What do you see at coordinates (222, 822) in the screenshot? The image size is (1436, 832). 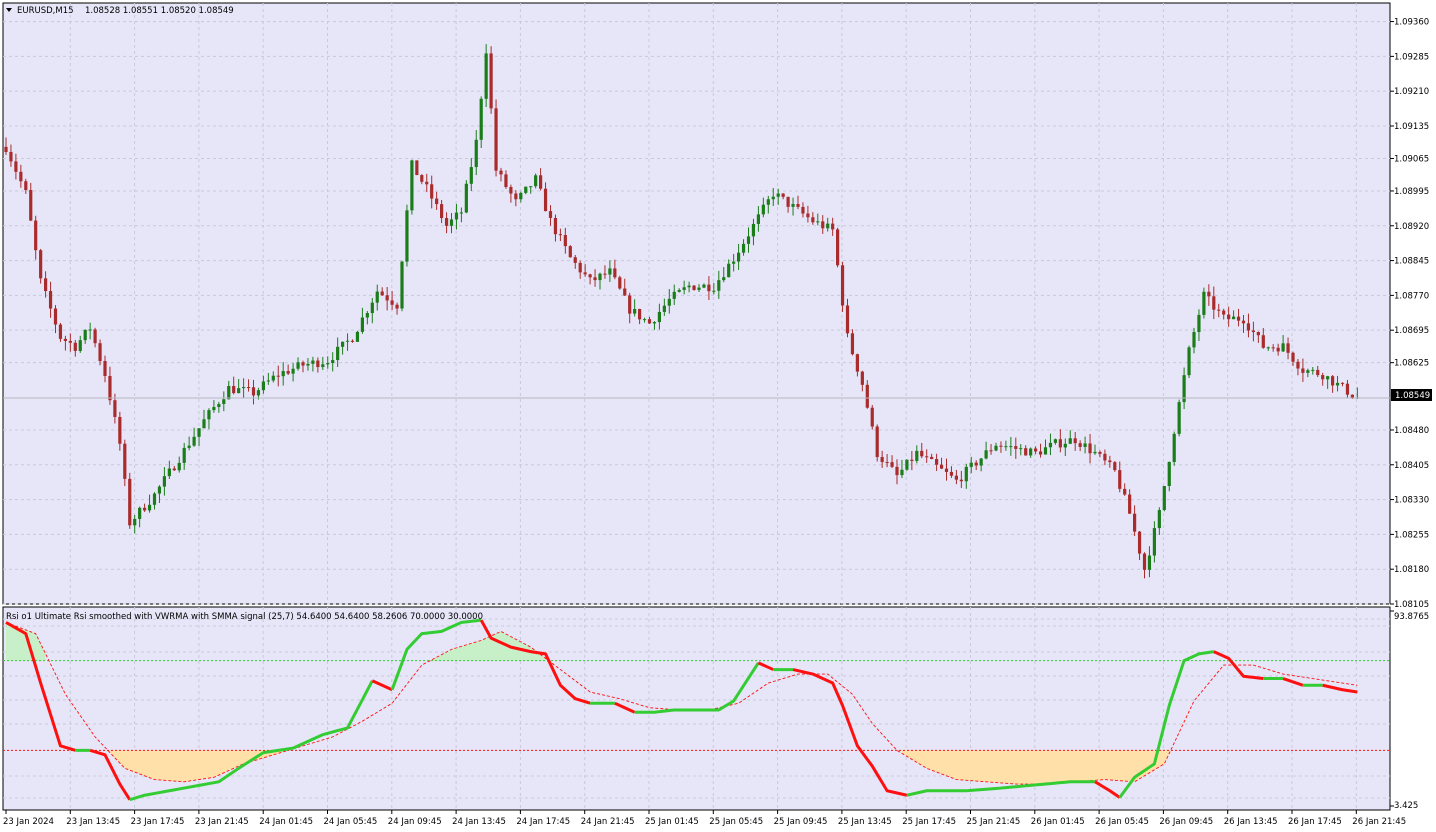 I see `time-tick-label: 23 Jan 21:45` at bounding box center [222, 822].